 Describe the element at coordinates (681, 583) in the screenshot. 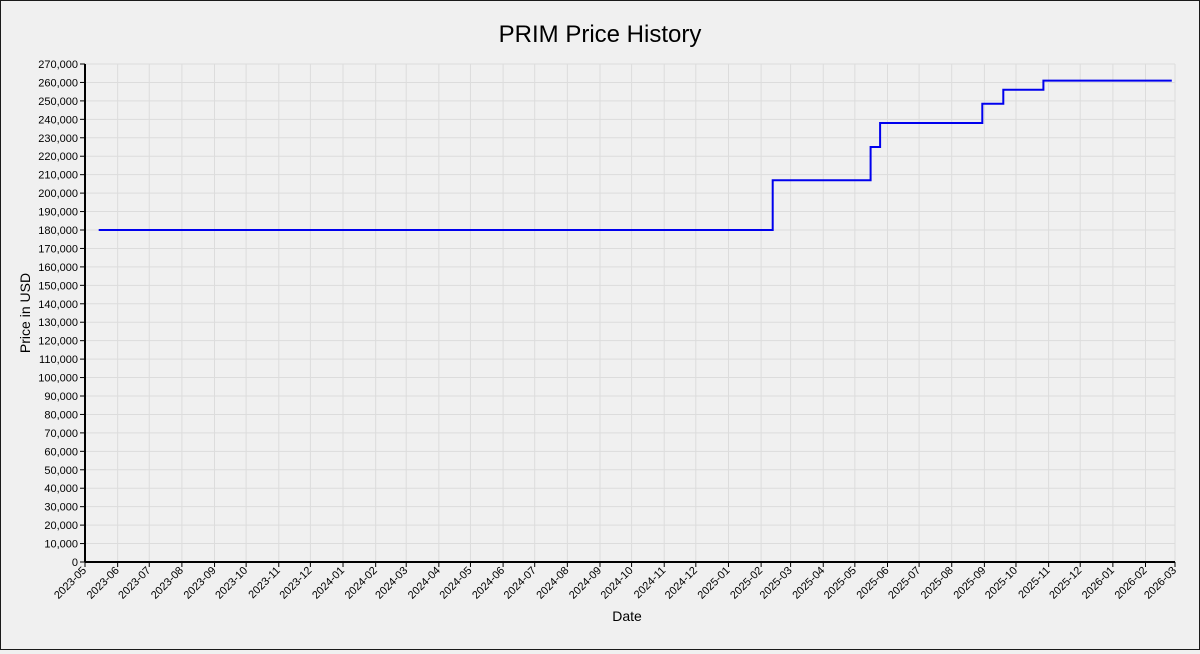

I see `x-tick-label: 2024-12` at that location.